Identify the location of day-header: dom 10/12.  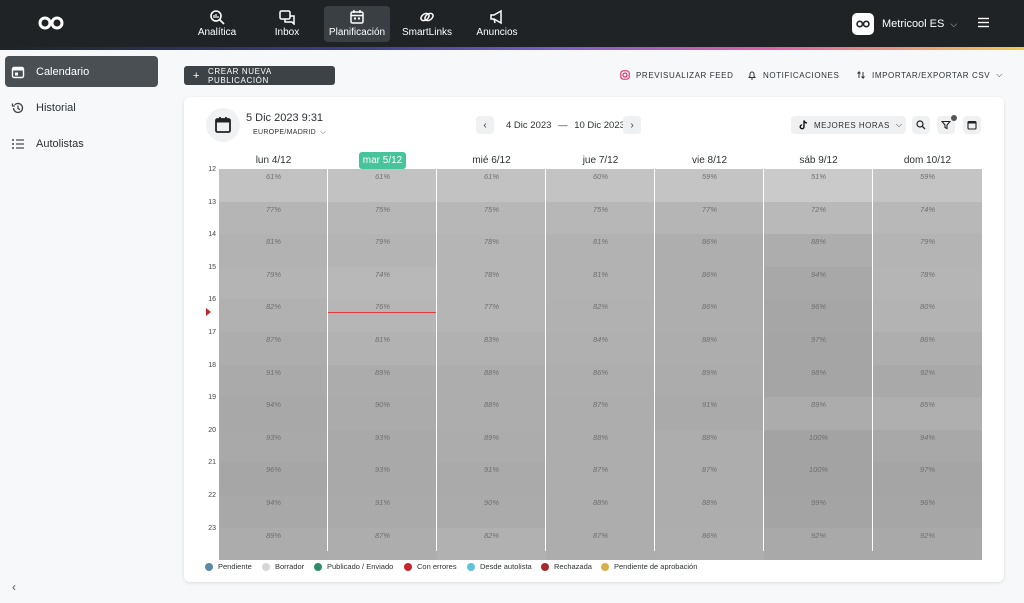
(927, 160).